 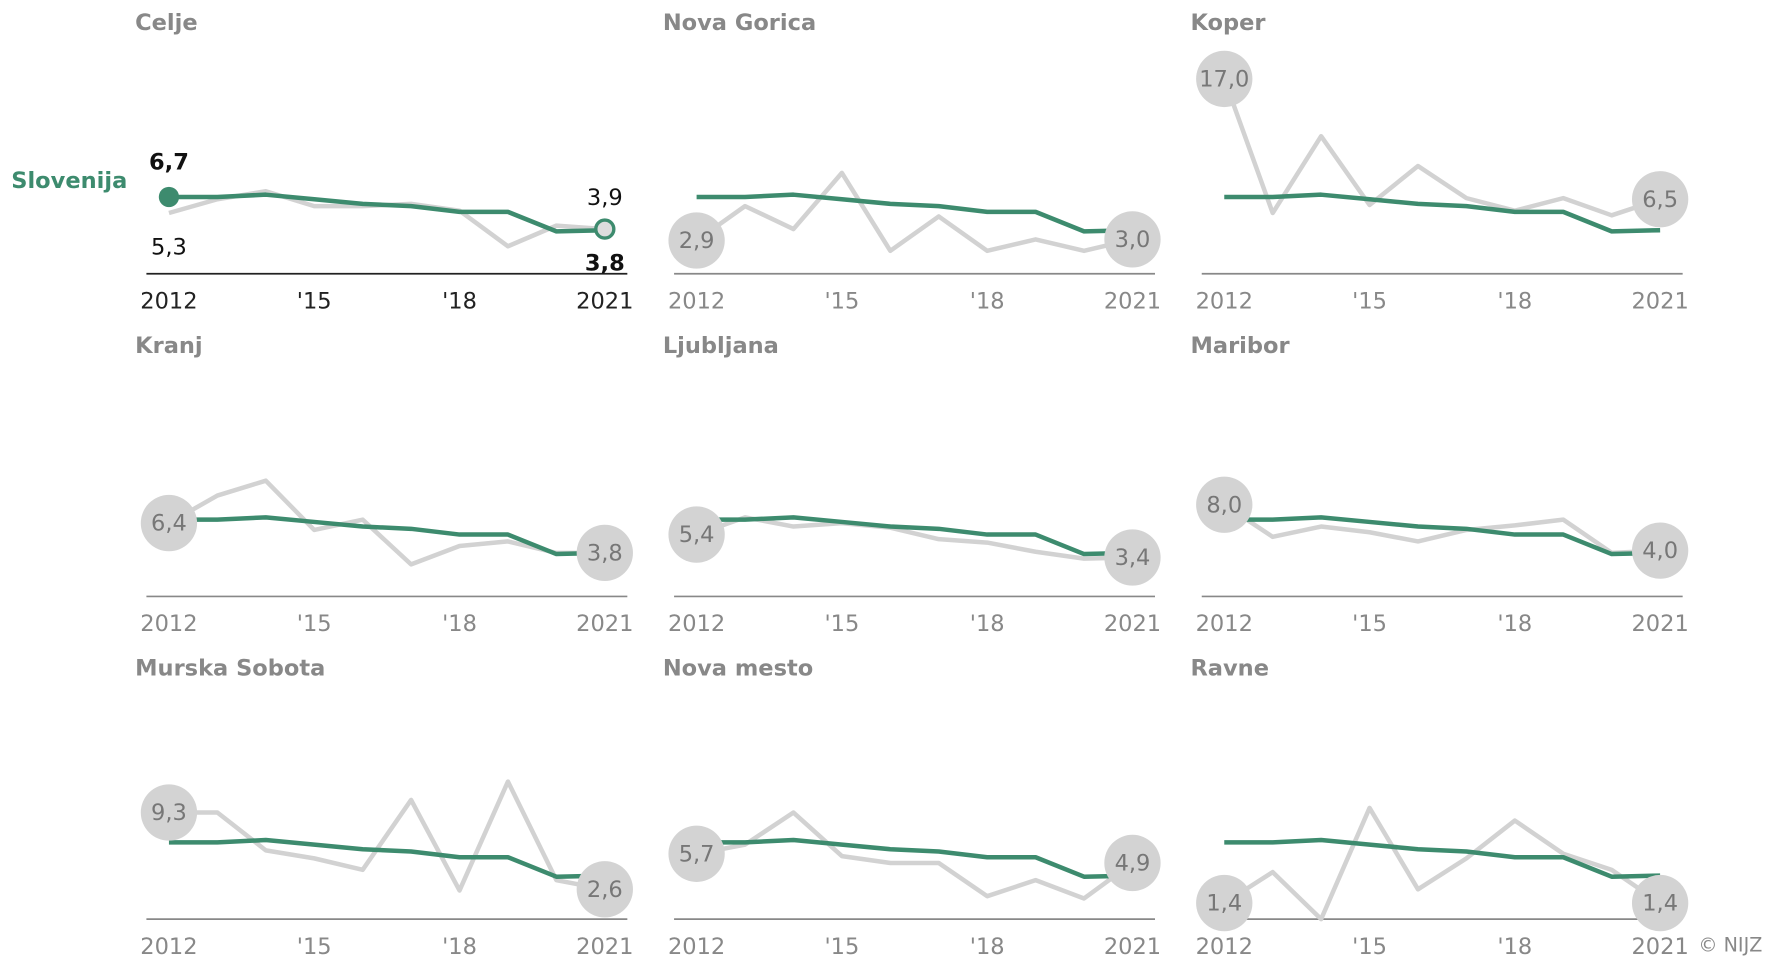 I want to click on value-label: 3,4, so click(x=1133, y=558).